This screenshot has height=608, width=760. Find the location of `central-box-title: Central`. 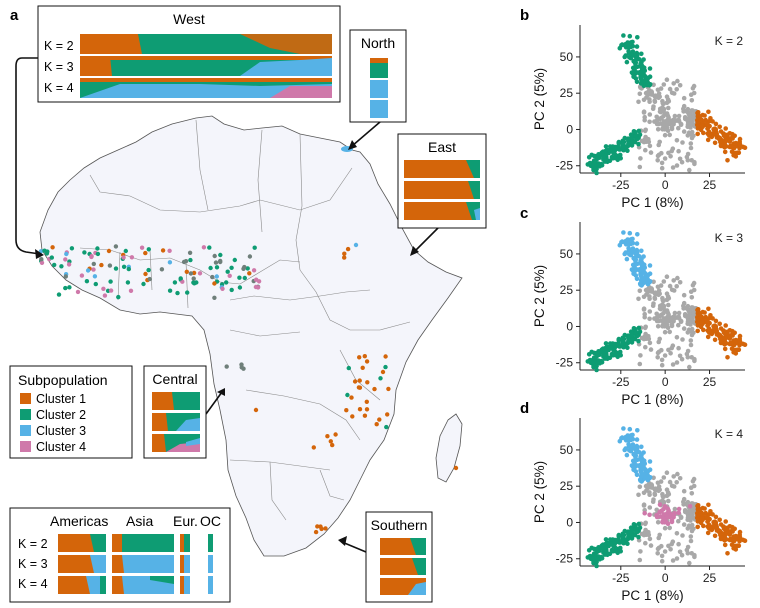

central-box-title: Central is located at coordinates (174, 379).